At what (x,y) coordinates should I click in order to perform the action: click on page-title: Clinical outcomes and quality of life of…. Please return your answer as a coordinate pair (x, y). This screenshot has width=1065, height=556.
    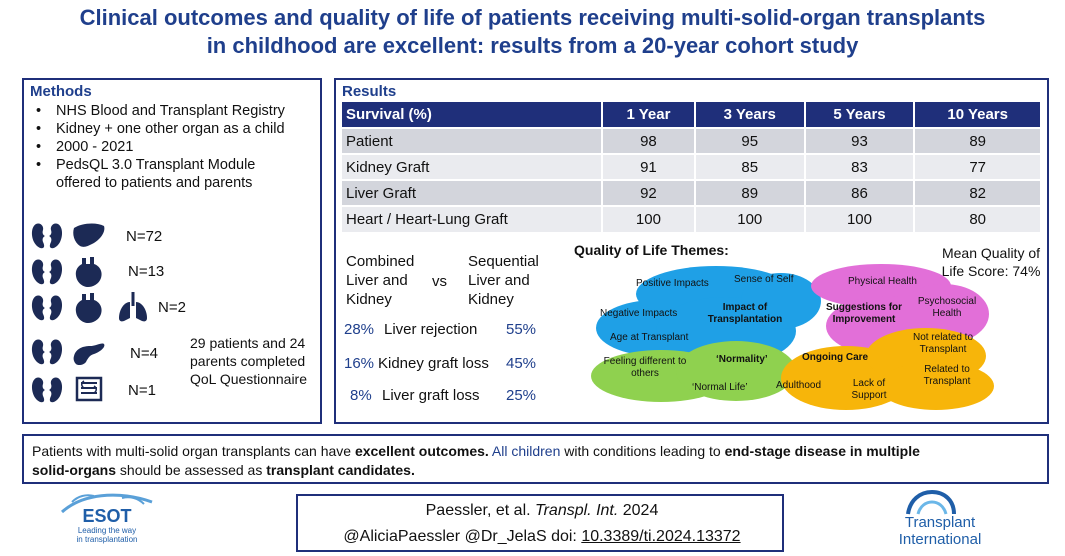
    Looking at the image, I should click on (532, 32).